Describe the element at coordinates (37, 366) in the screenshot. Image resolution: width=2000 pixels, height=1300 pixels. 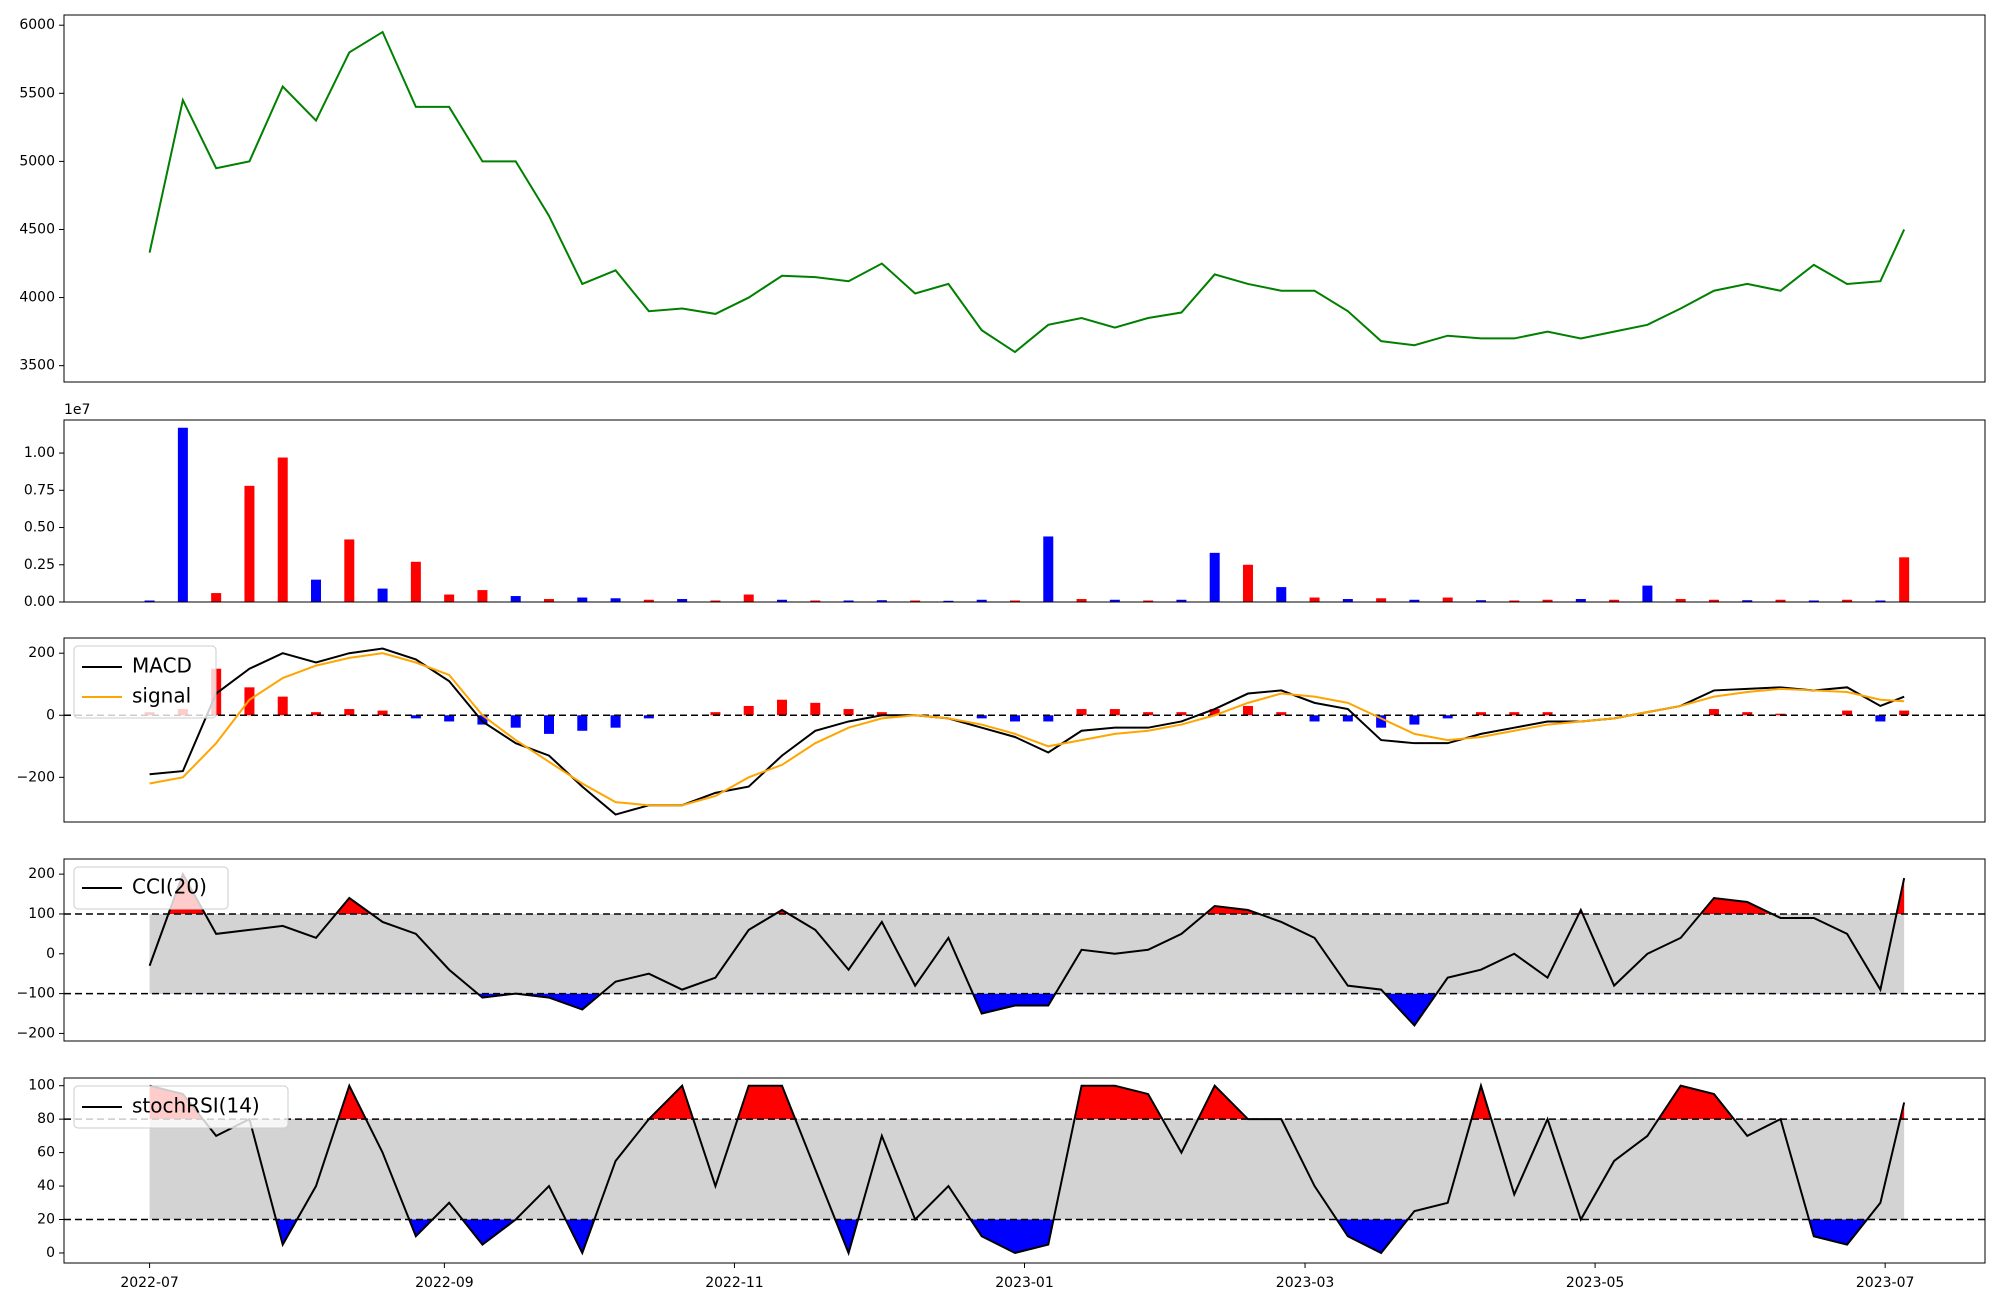
I see `y-tick-label: 3500` at that location.